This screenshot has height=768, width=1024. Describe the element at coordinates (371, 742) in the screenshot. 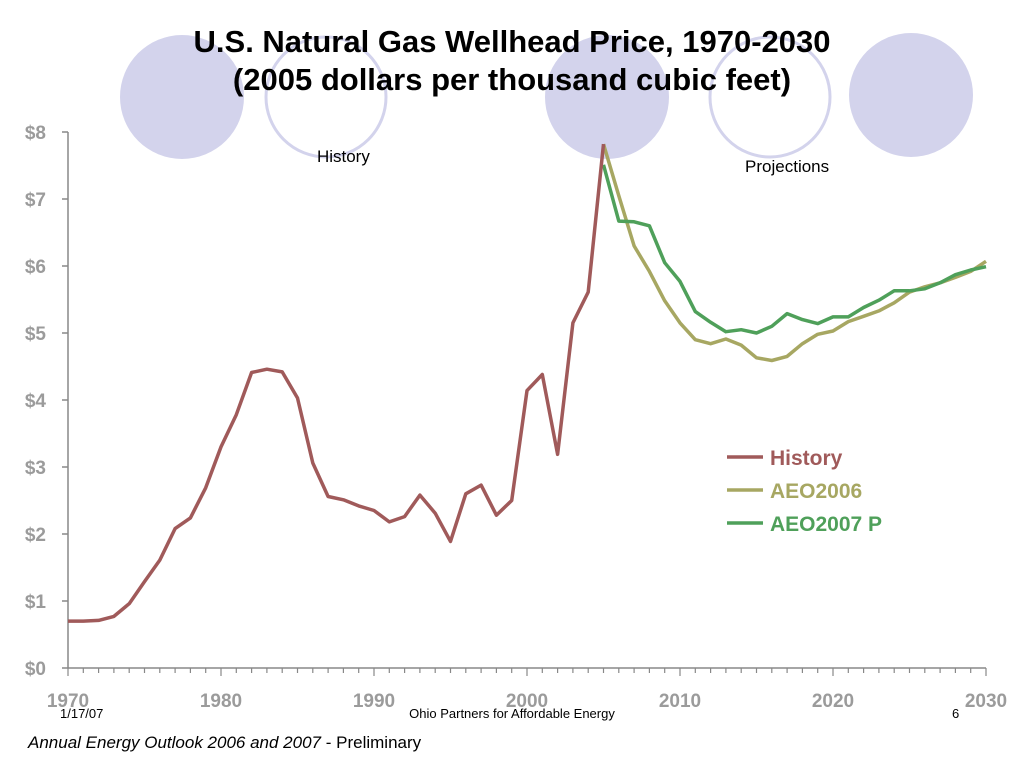

I see `source-note-suffix: - Preliminary` at that location.